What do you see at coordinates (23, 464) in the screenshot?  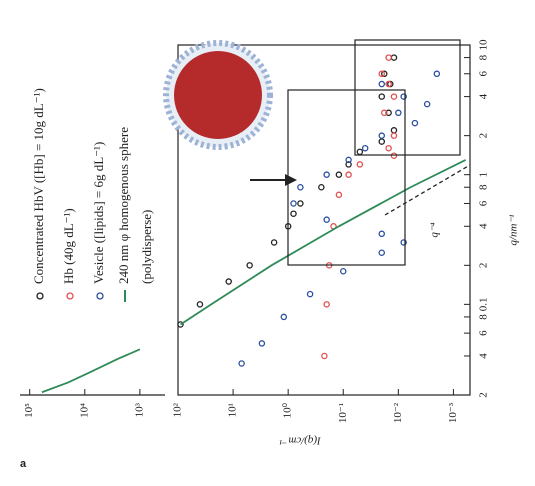 I see `panel-label: a` at bounding box center [23, 464].